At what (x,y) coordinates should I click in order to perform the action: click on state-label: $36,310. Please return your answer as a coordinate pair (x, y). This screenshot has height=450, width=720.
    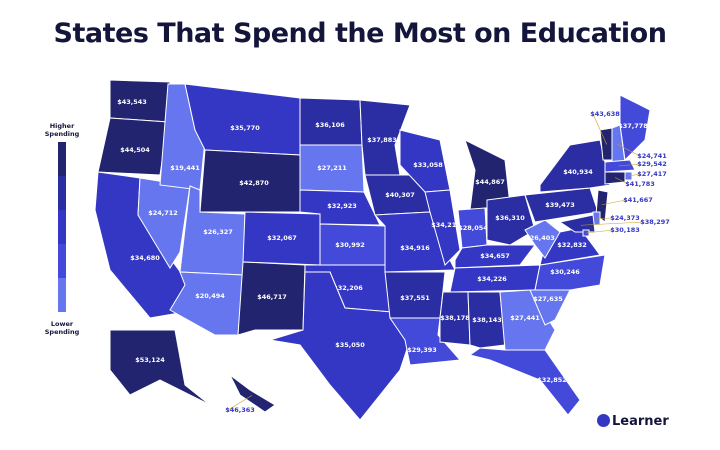
    Looking at the image, I should click on (510, 218).